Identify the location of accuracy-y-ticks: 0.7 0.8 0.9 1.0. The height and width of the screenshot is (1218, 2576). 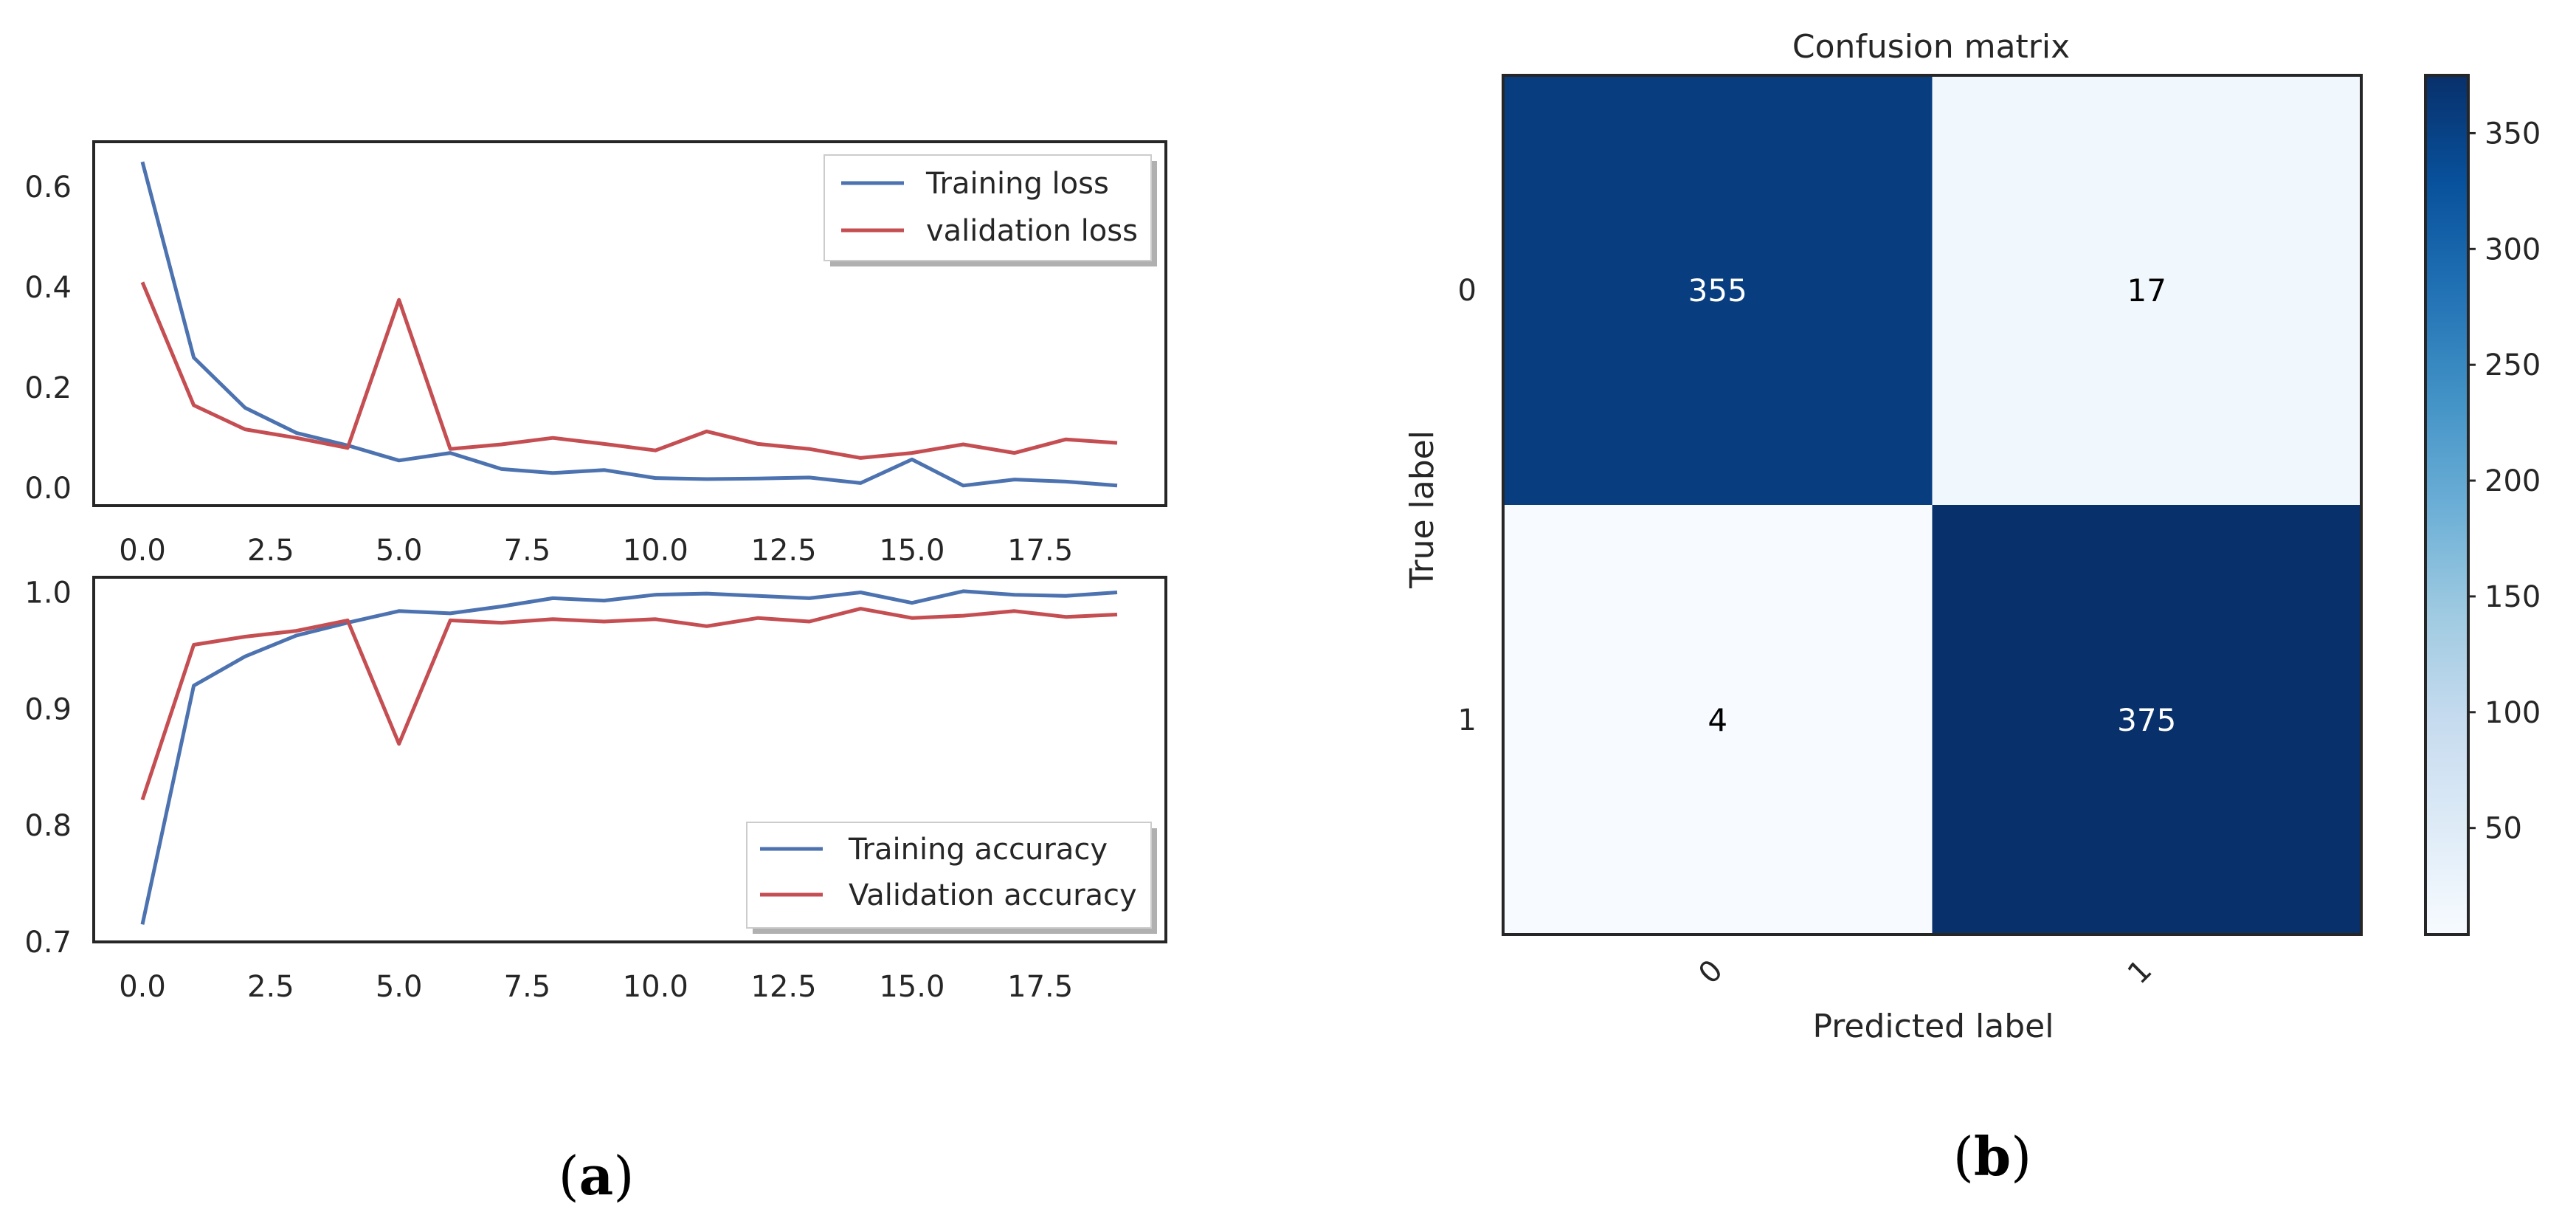
(48, 768).